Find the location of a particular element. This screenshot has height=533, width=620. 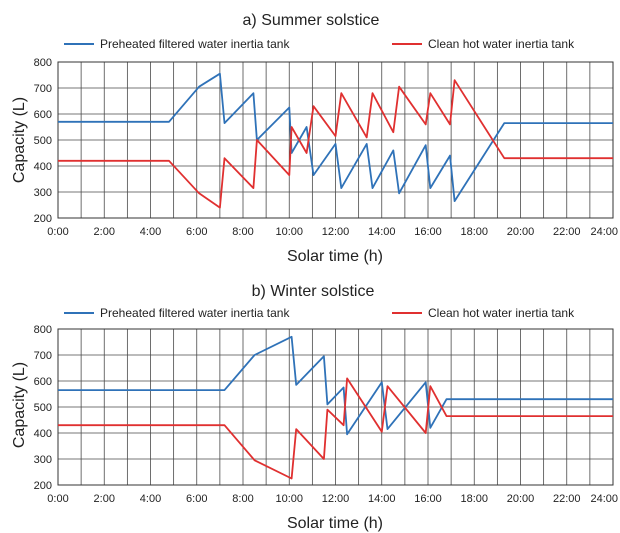

chart-title: a) Summer solstice is located at coordinates (311, 20).